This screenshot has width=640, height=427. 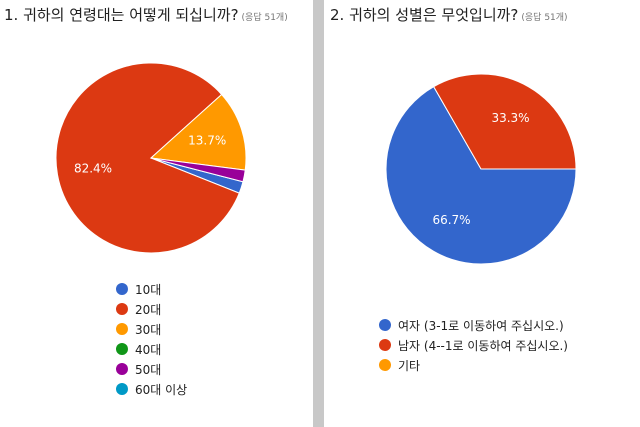 I want to click on age-legend: 10대 20대 30대 40대 50대 60대 이상, so click(x=151, y=339).